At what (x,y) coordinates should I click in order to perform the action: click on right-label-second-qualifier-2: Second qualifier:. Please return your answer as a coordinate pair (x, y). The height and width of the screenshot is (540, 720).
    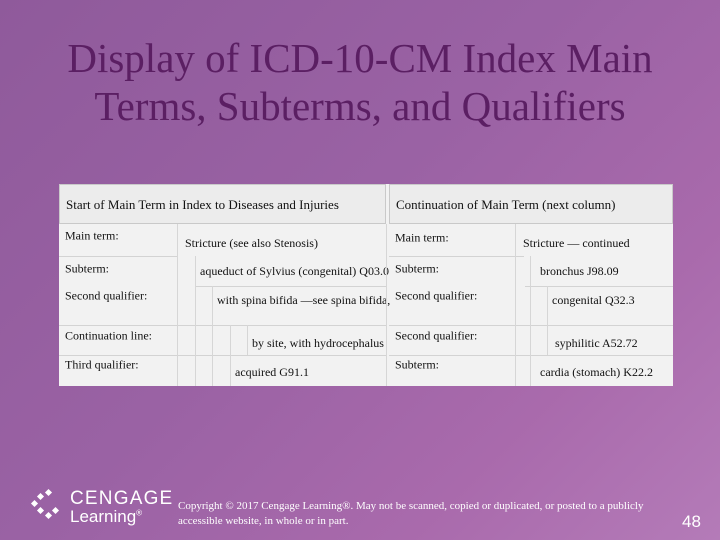
    Looking at the image, I should click on (436, 335).